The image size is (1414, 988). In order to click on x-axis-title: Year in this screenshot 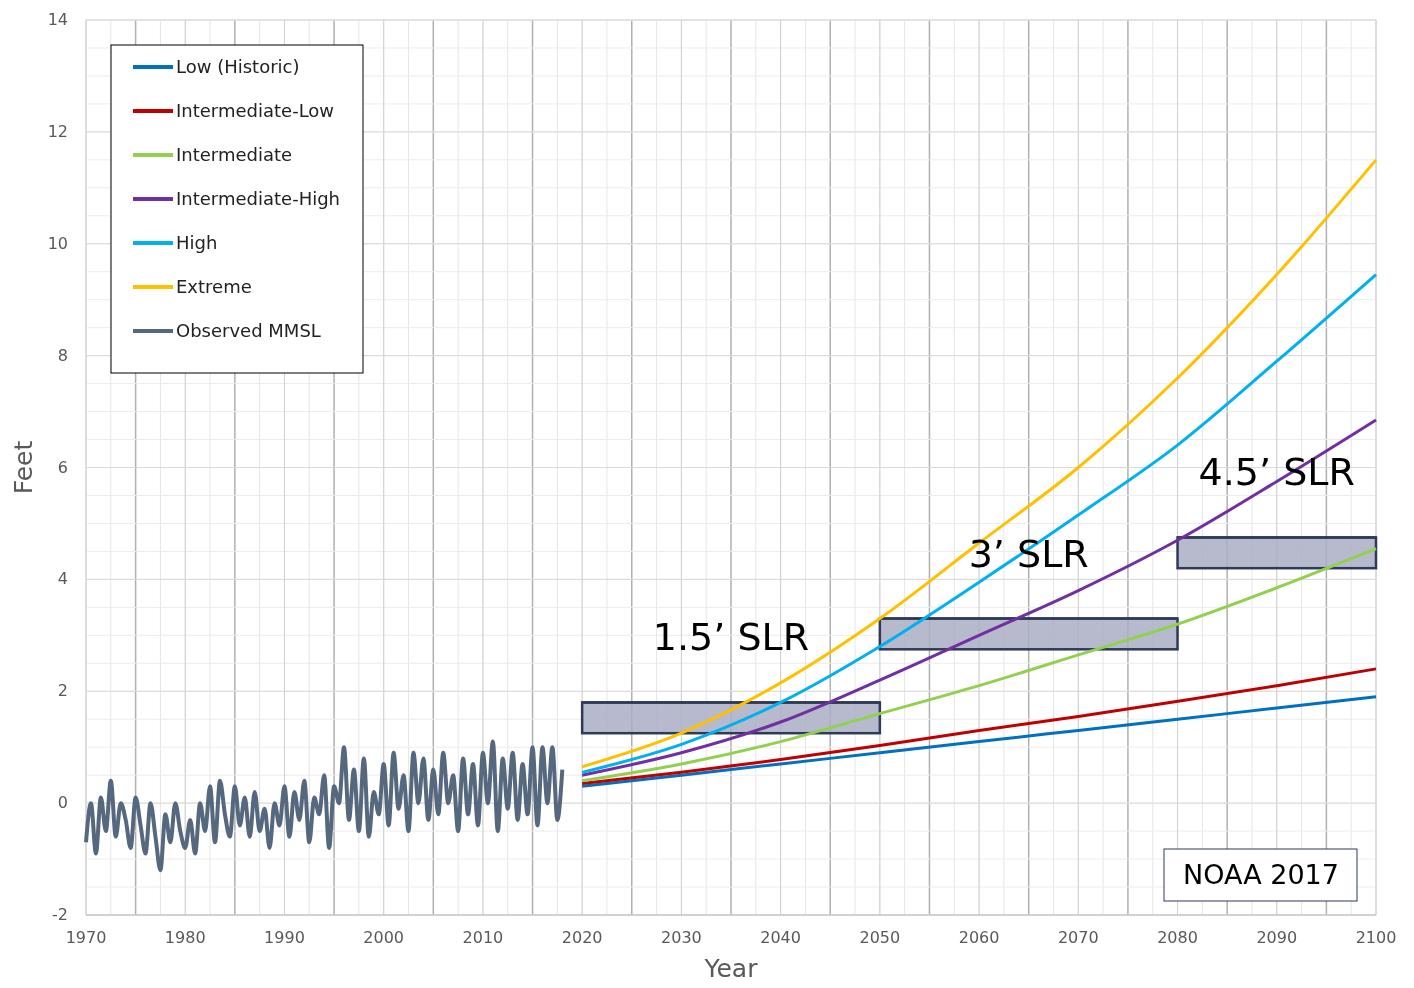, I will do `click(731, 968)`.